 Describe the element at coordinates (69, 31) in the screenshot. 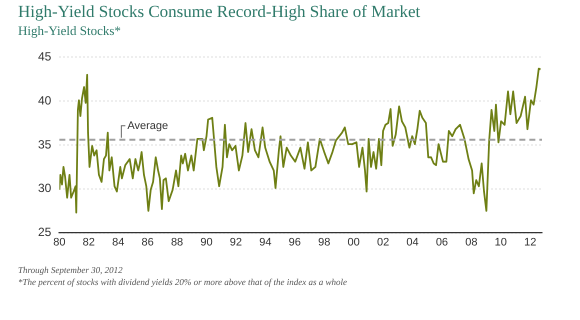

I see `chart-subtitle: High-Yield Stocks*` at that location.